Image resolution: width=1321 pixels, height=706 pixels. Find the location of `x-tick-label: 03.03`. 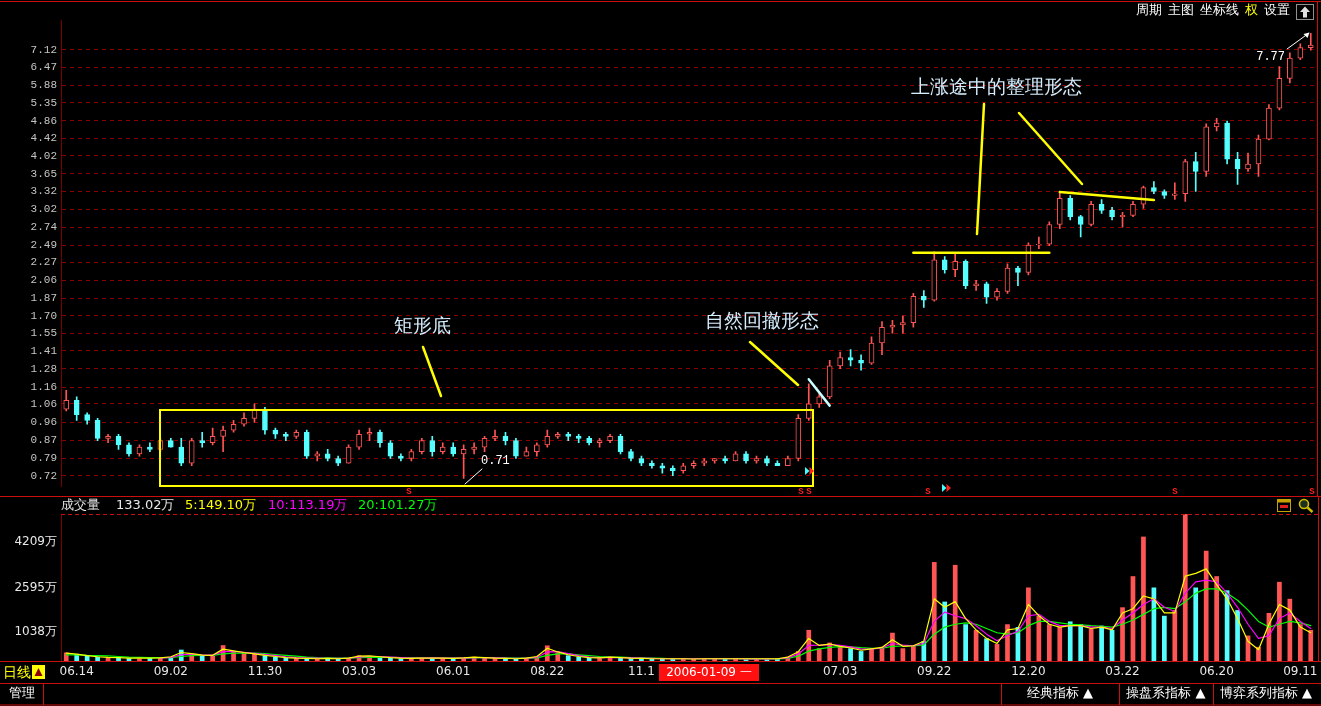

x-tick-label: 03.03 is located at coordinates (359, 671).